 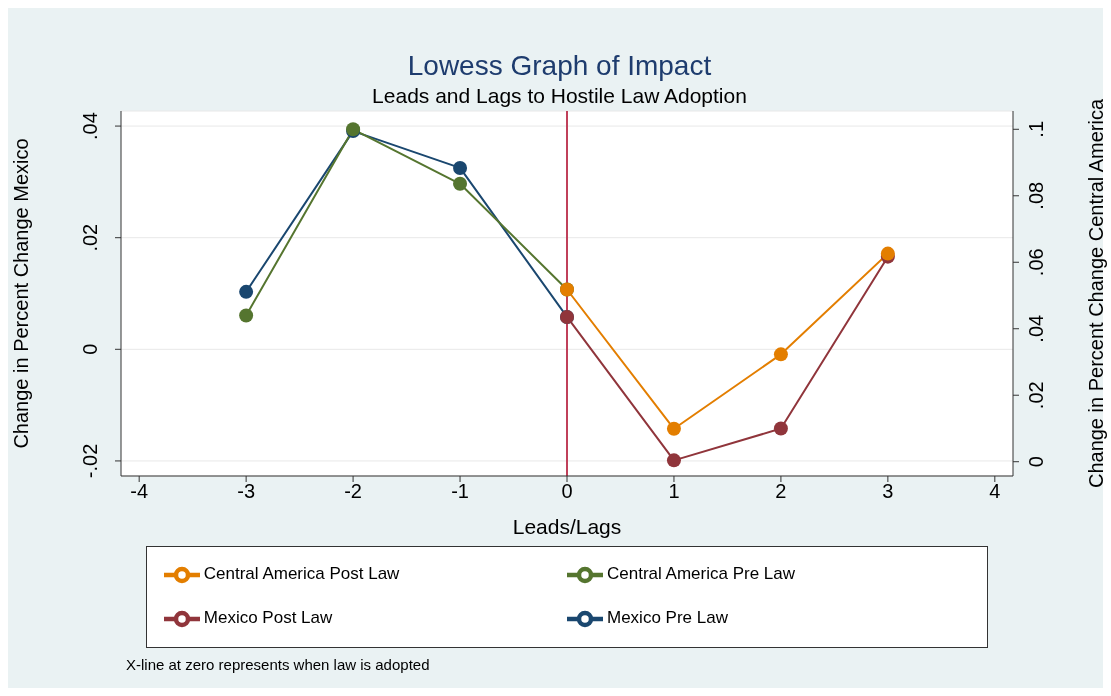 I want to click on y-tick-label: -.02, so click(x=90, y=461).